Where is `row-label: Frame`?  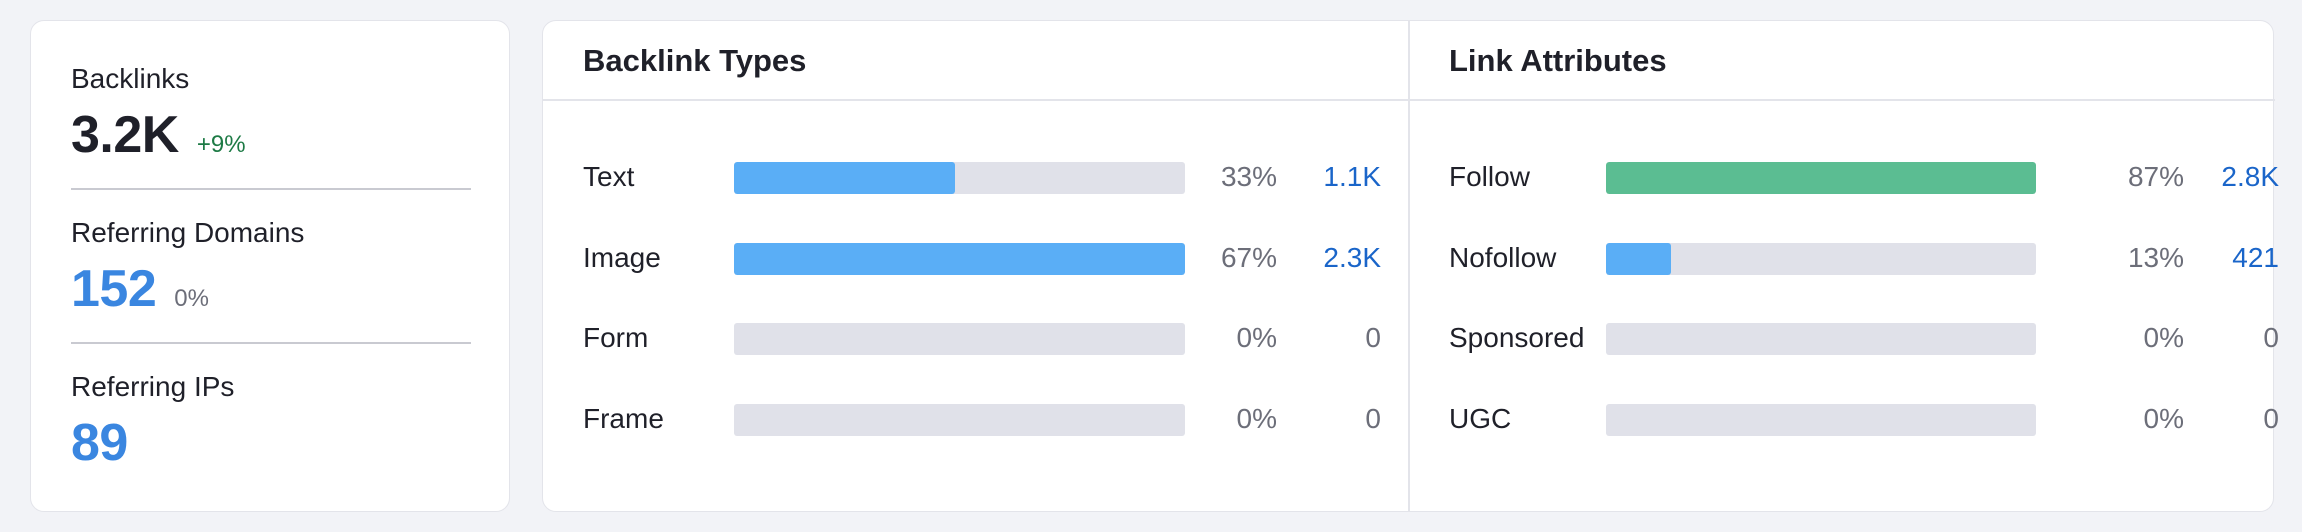
row-label: Frame is located at coordinates (623, 418).